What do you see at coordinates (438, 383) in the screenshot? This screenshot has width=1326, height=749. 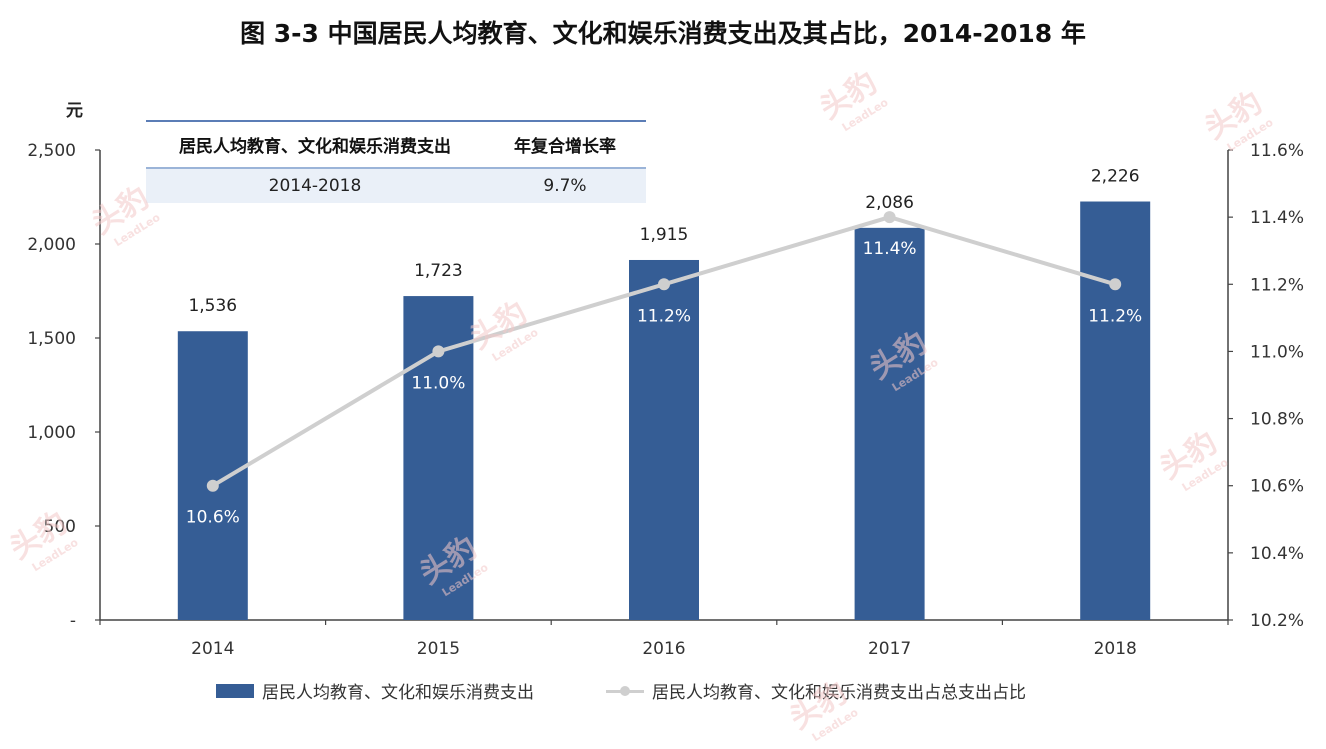 I see `line-value-label: 11.0%` at bounding box center [438, 383].